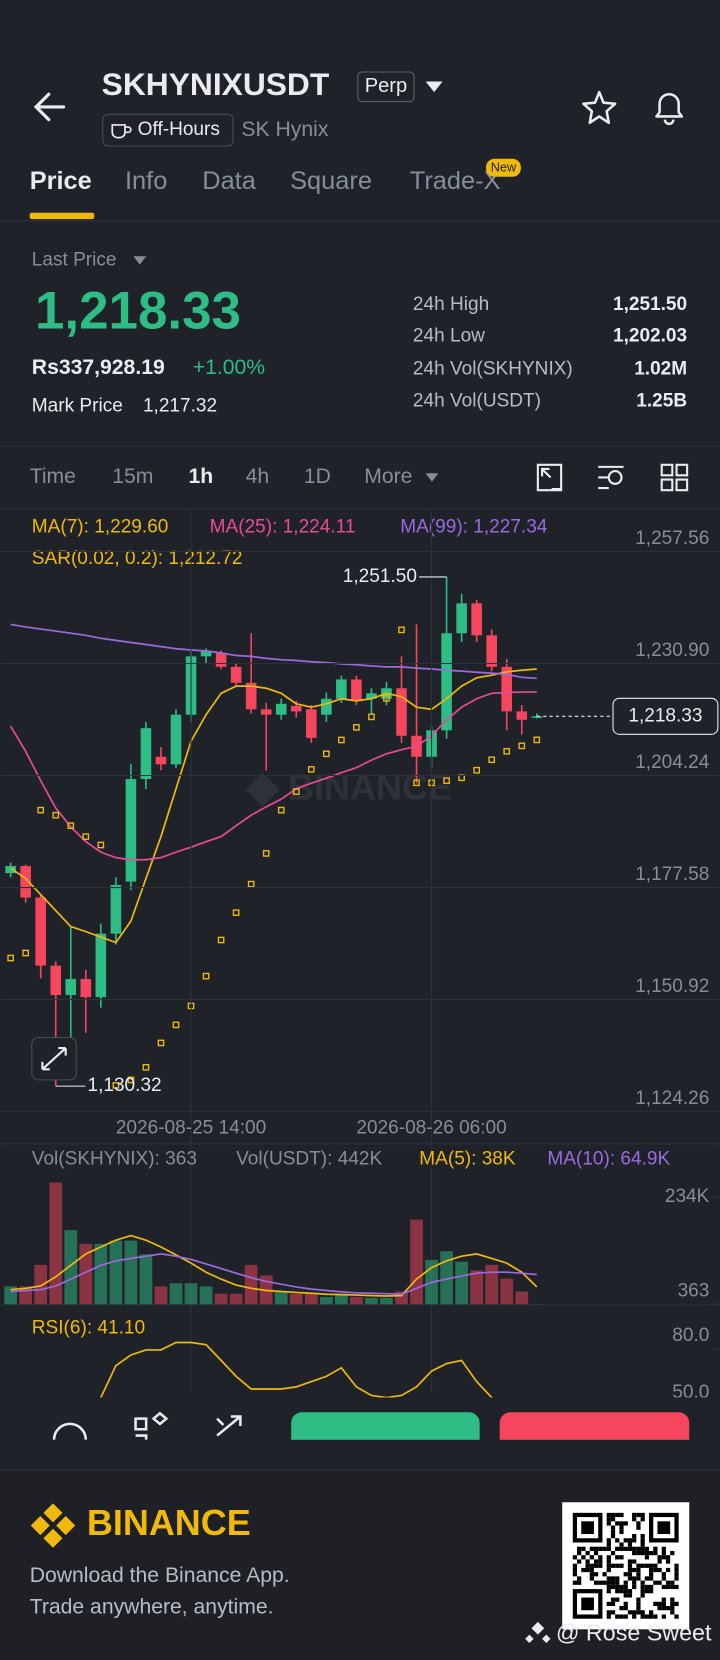 This screenshot has height=1660, width=720. I want to click on price-type: Last Price, so click(74, 259).